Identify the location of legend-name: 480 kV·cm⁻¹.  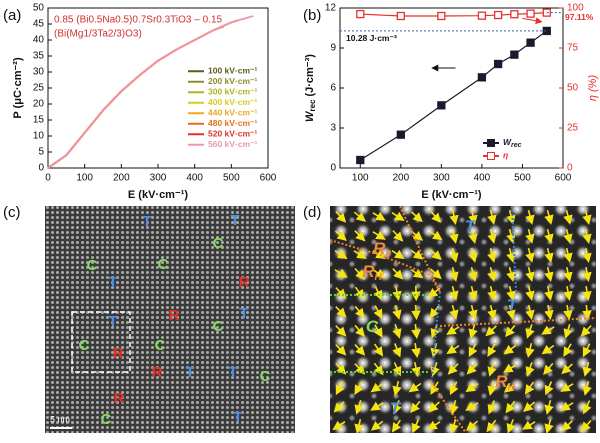
(233, 123).